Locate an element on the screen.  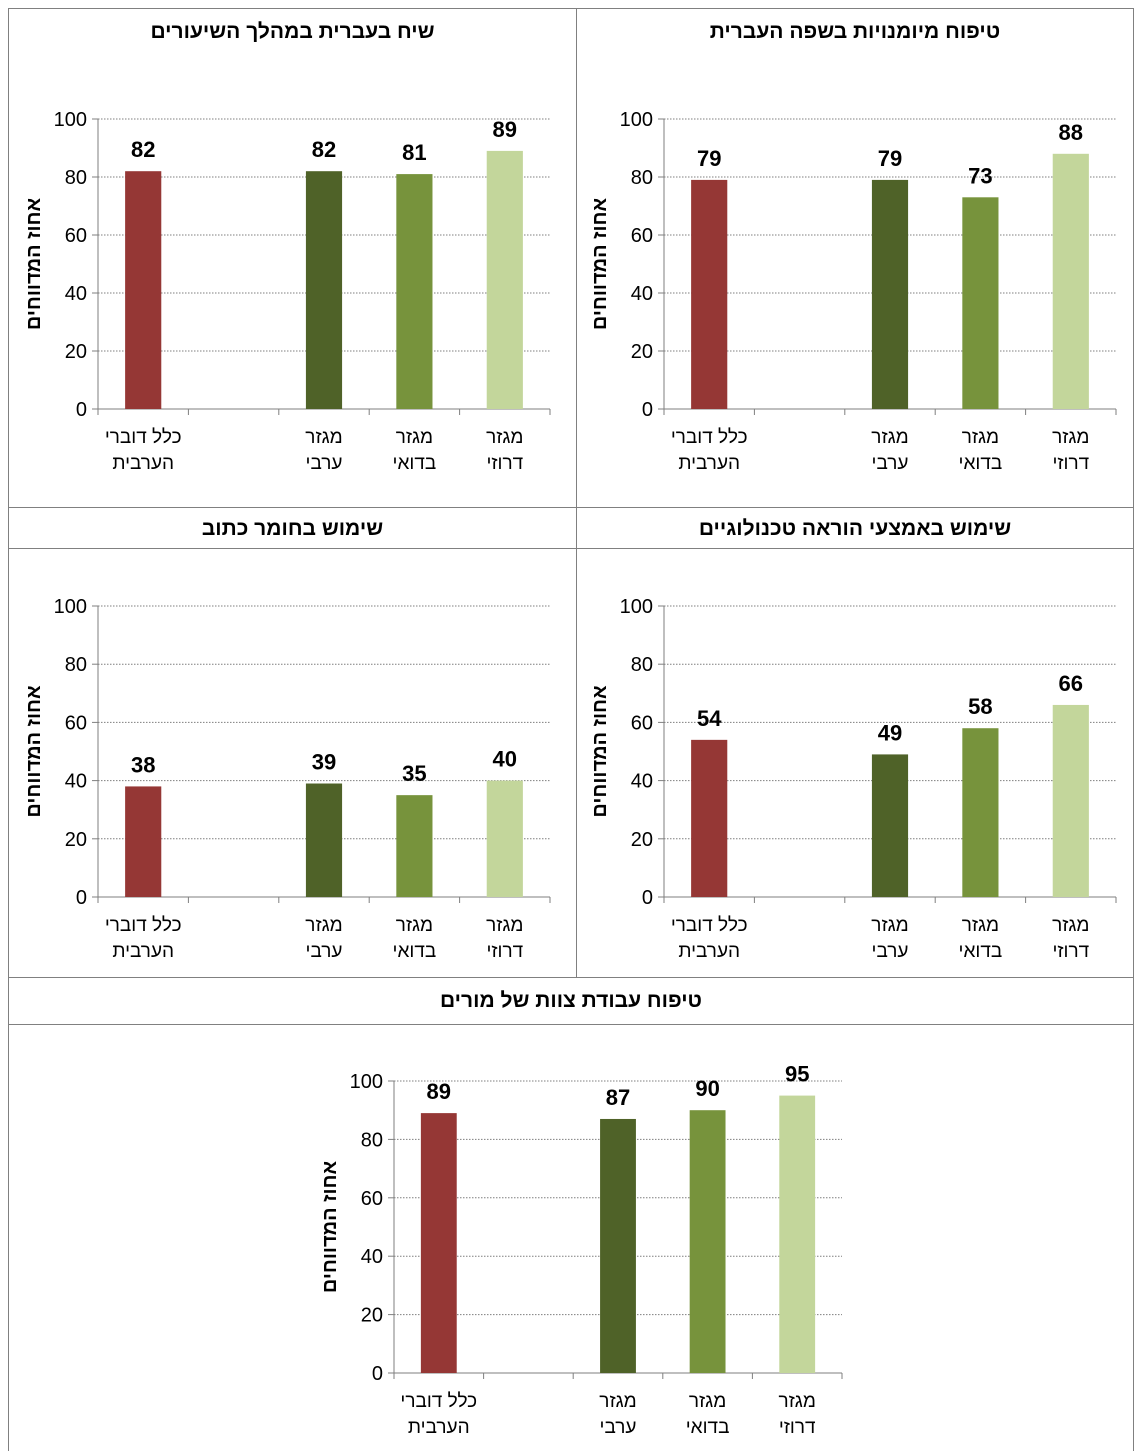
data-label: 66 is located at coordinates (1071, 683).